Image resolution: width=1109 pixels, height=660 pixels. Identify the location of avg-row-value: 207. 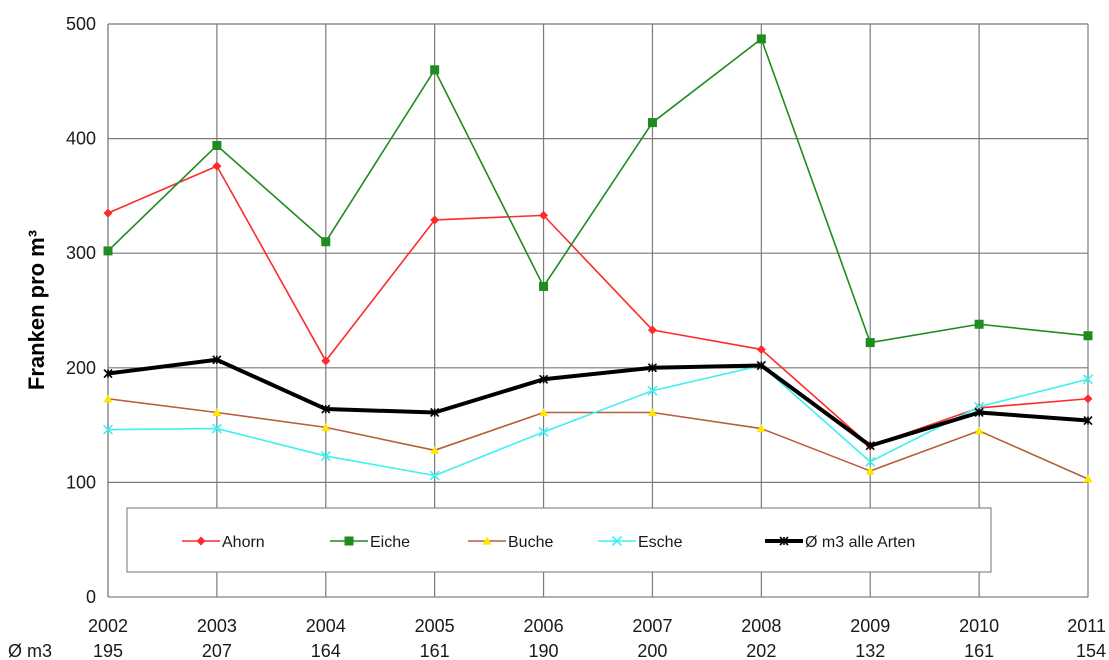
(217, 650).